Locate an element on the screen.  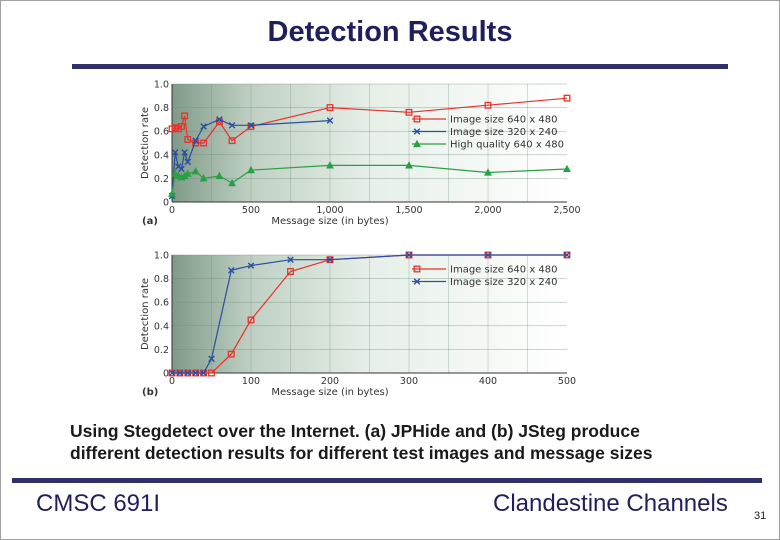
panel-a-legend-label-1: Image size 640 x 480 is located at coordinates (504, 120).